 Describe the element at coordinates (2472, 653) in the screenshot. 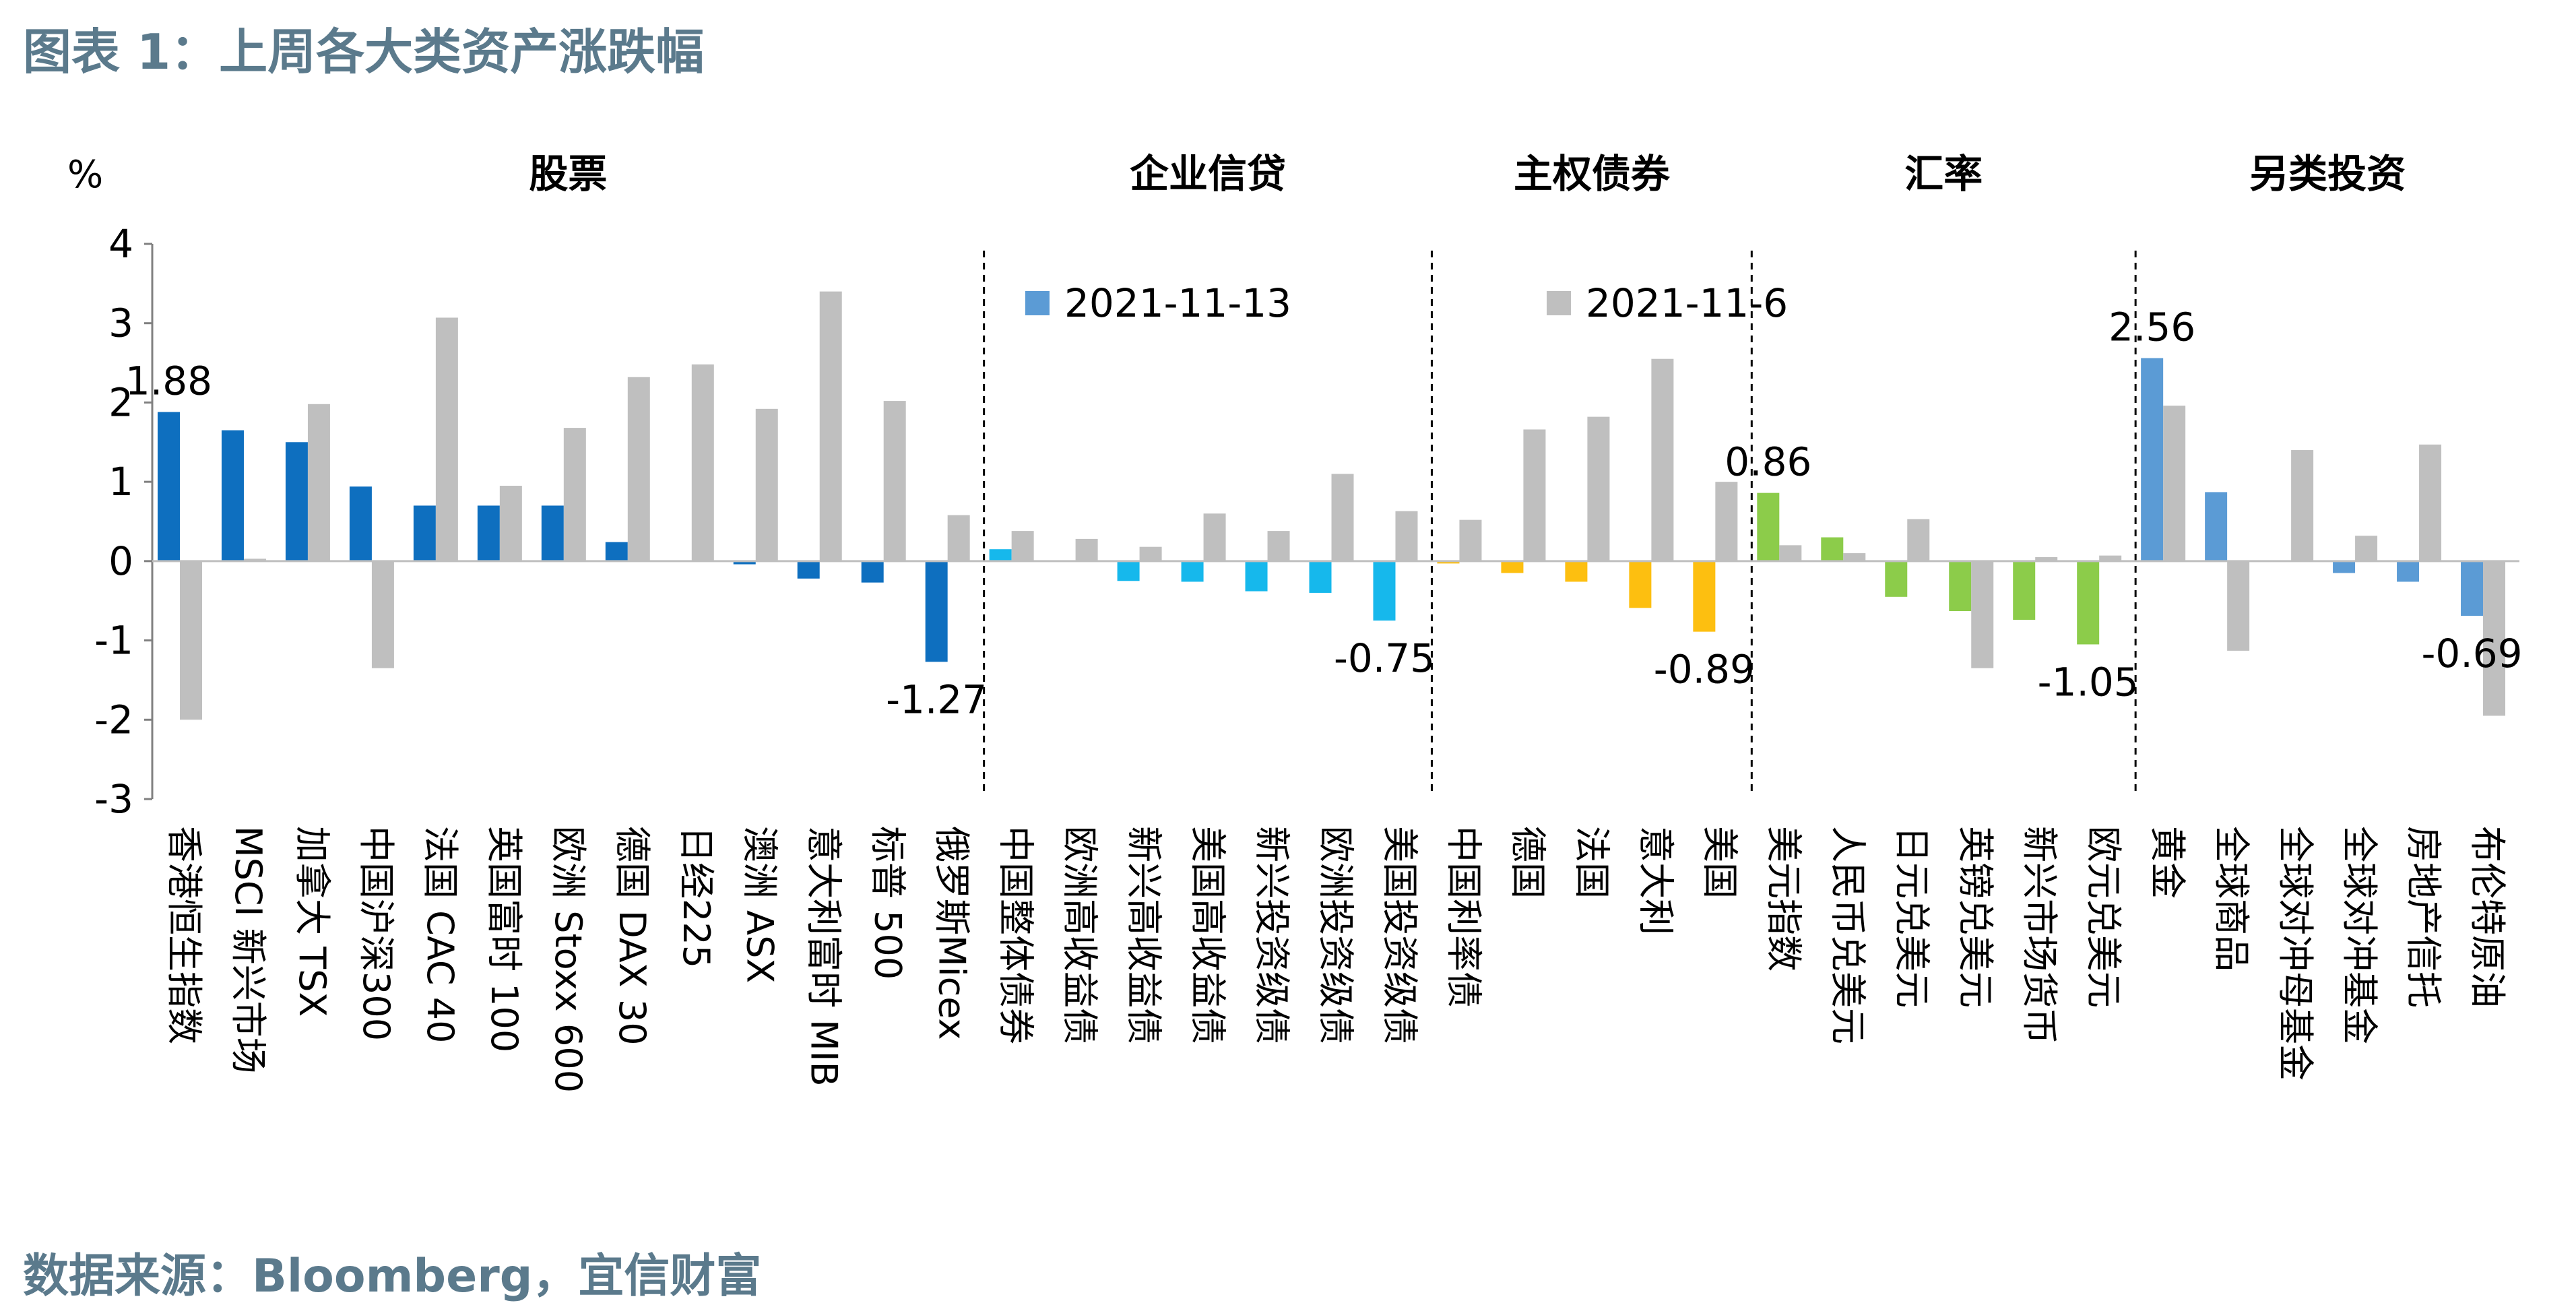

I see `data-label: -0.69` at that location.